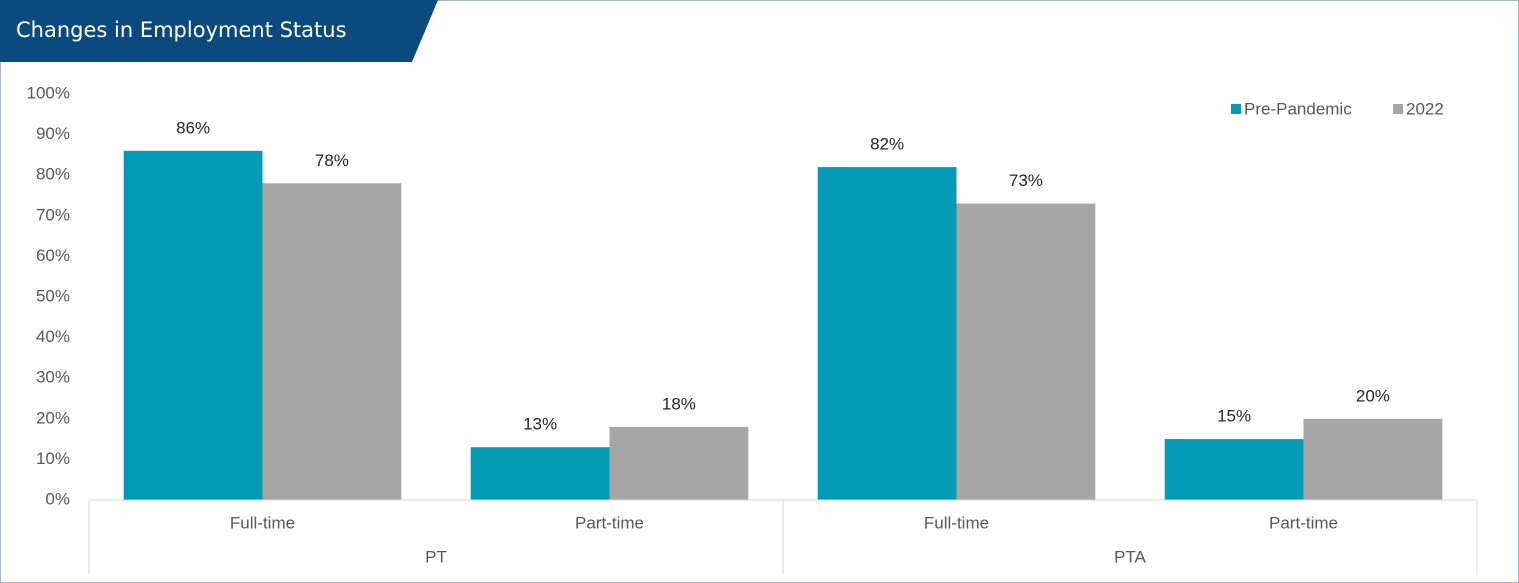  I want to click on value-label: 82%, so click(887, 144).